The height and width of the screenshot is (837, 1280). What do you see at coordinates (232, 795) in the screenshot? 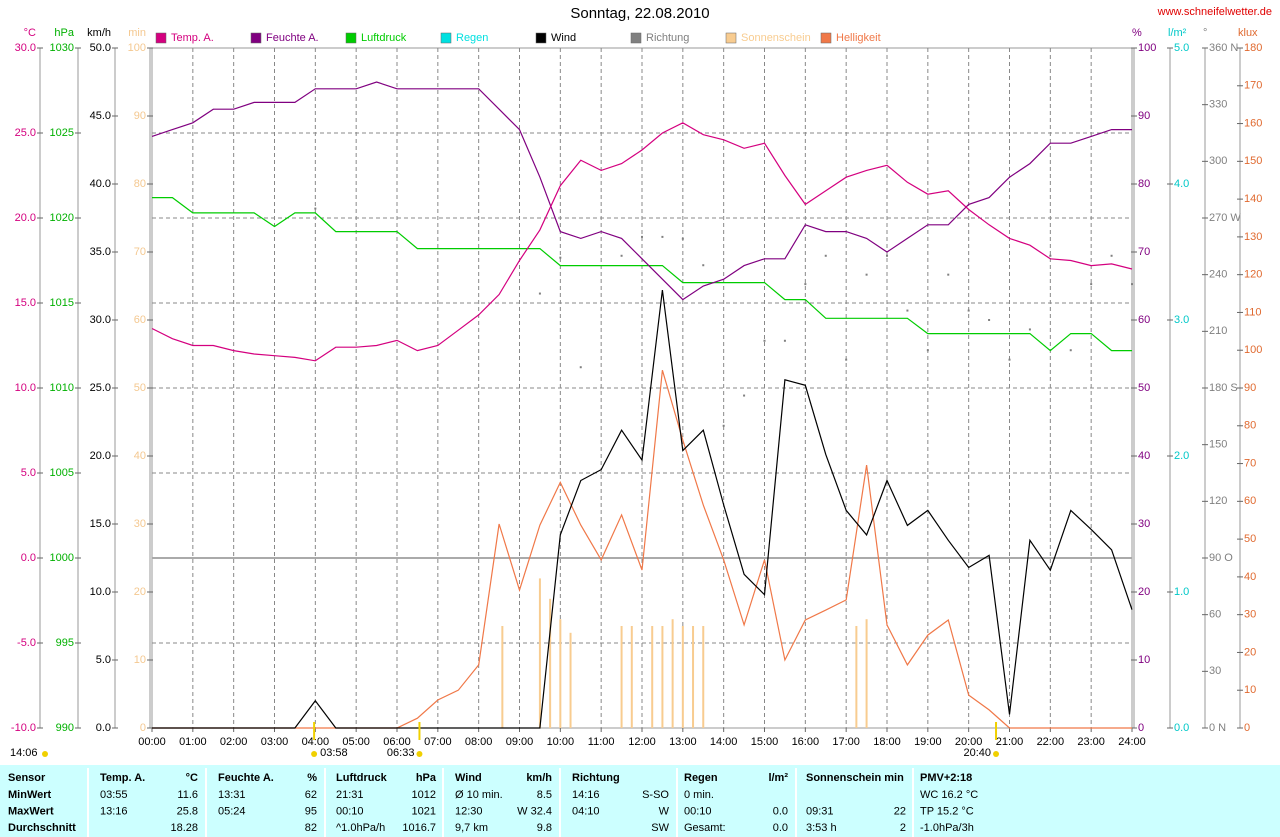
I see `table-cell: 13:31` at bounding box center [232, 795].